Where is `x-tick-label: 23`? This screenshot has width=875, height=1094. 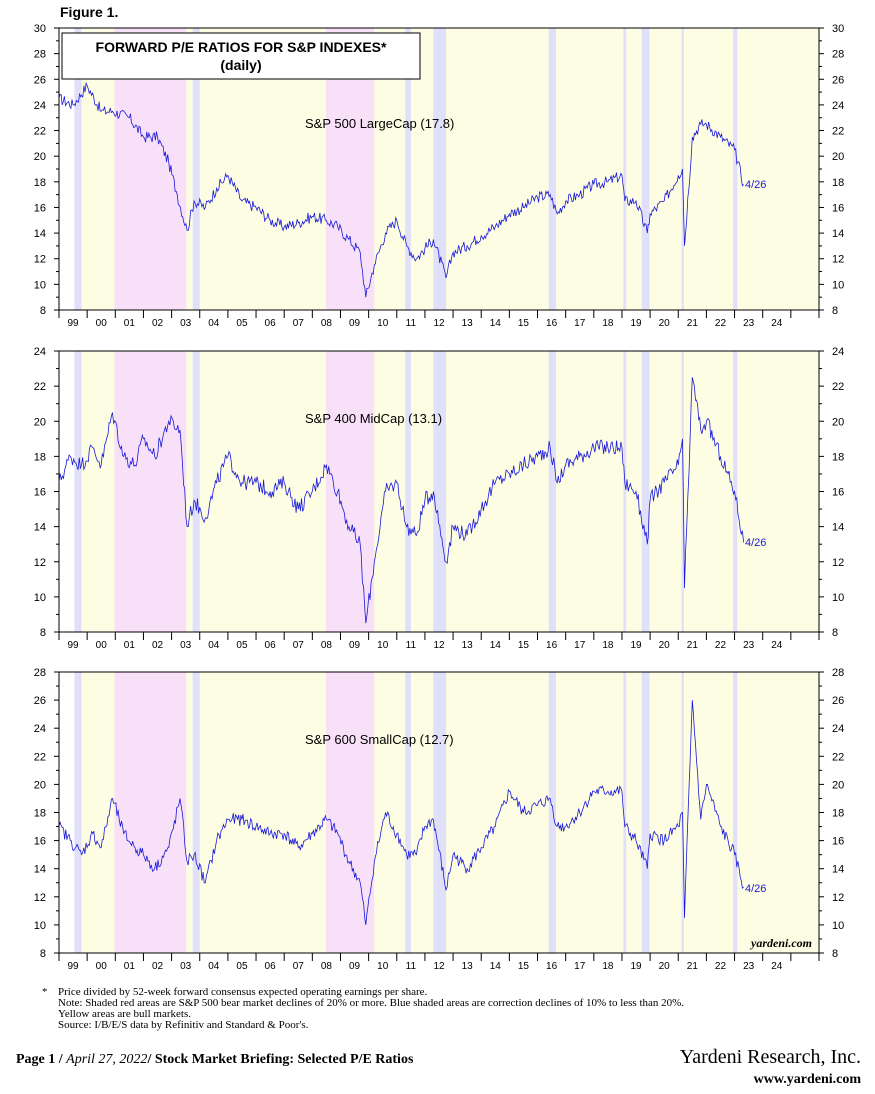
x-tick-label: 23 is located at coordinates (749, 966).